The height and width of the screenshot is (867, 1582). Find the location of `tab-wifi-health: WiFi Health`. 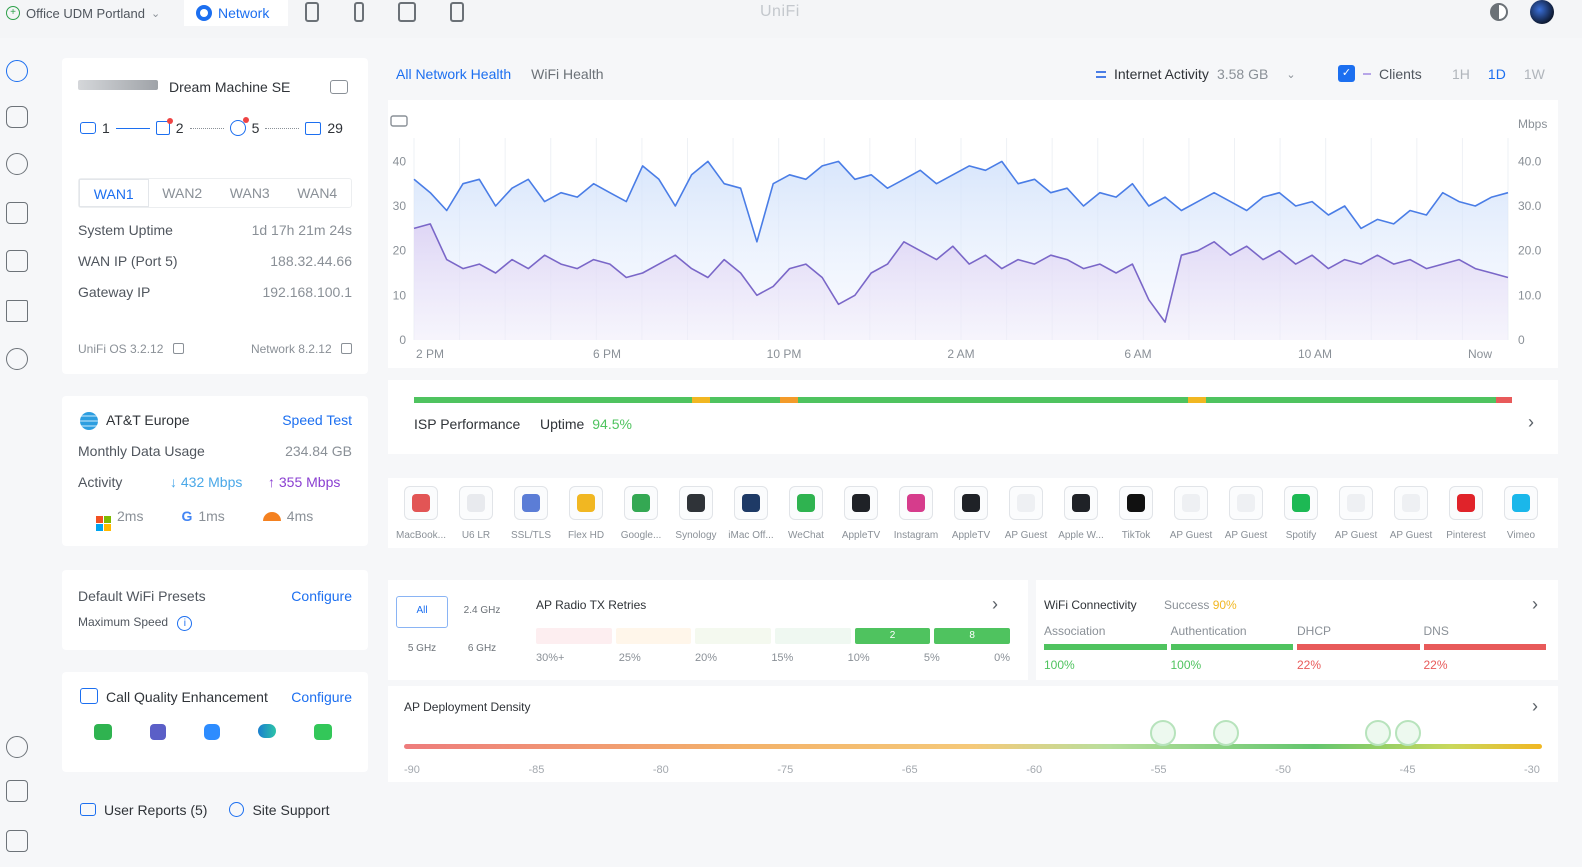

tab-wifi-health: WiFi Health is located at coordinates (567, 74).